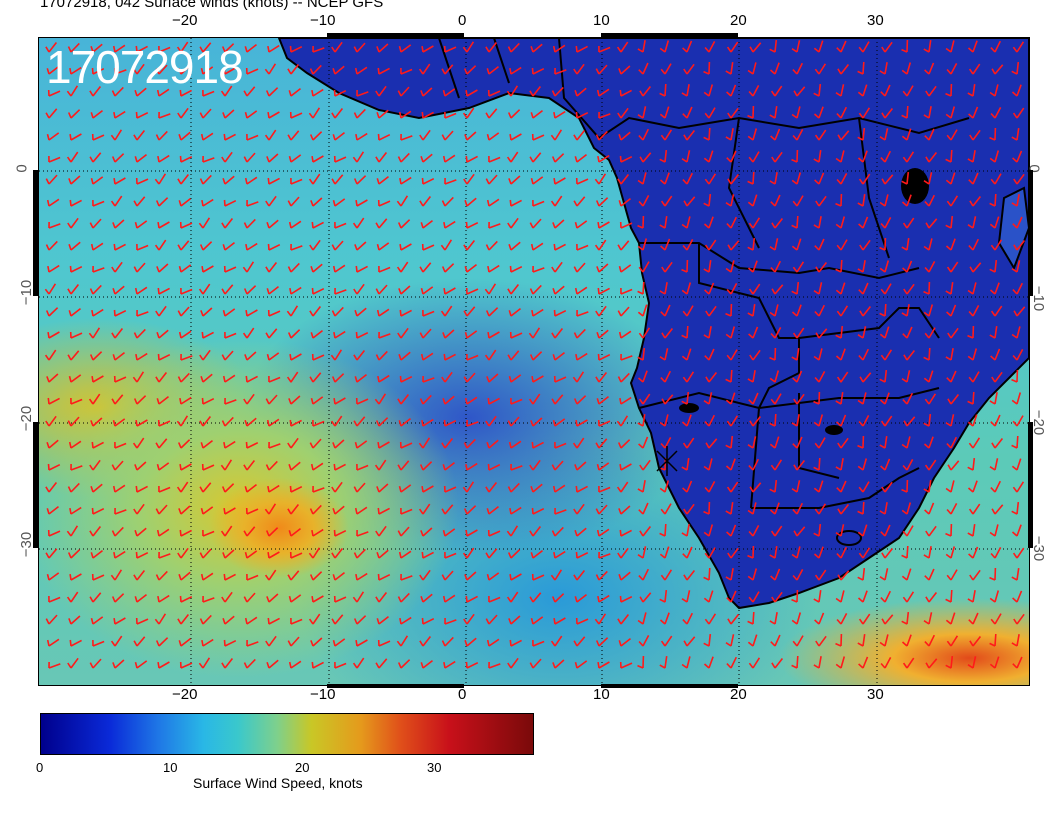  I want to click on colorbar-tick: 10, so click(170, 767).